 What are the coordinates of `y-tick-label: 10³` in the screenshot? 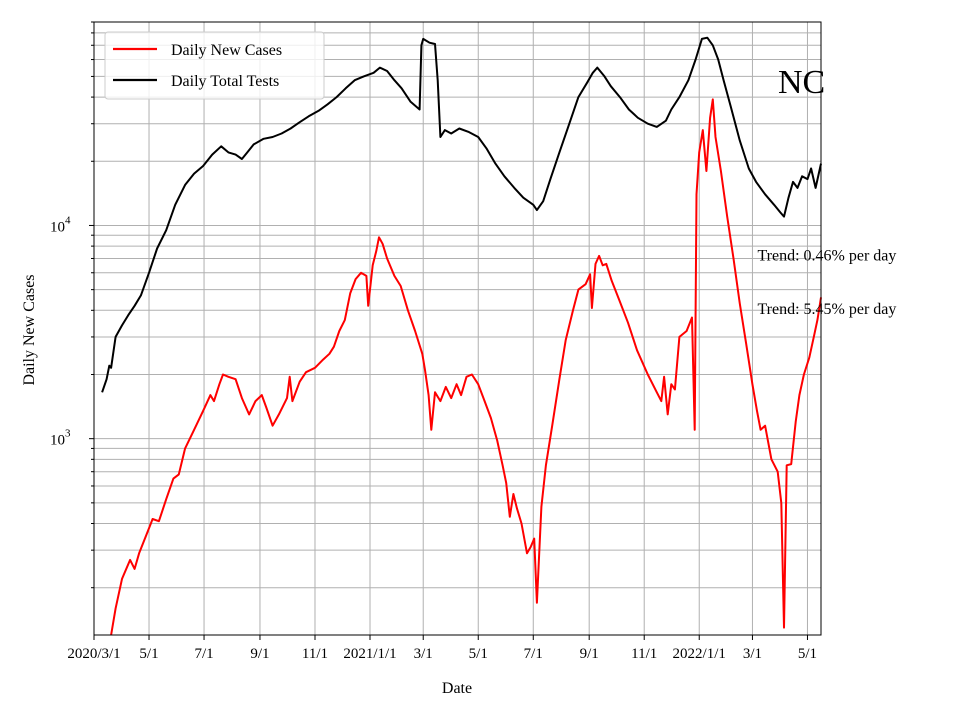 It's located at (60, 438).